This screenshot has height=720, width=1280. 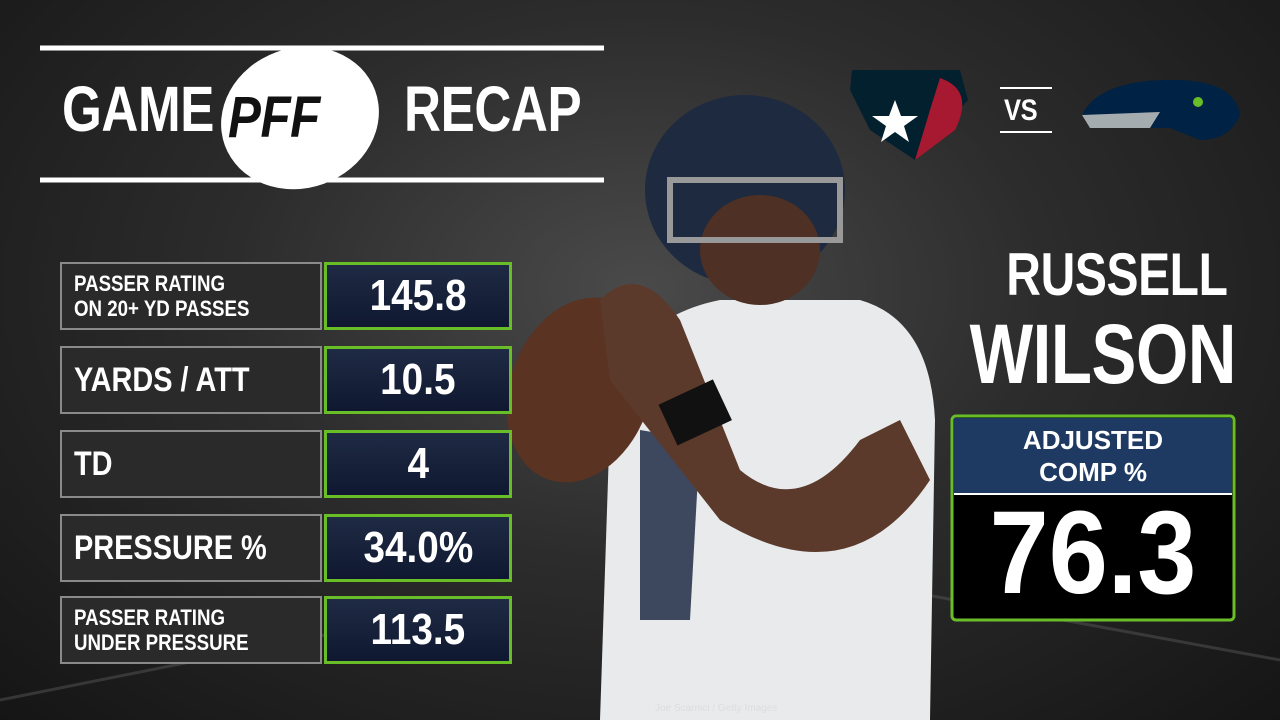 I want to click on stat-label: PASSER RATING ON 20+ YD PASSES, so click(x=191, y=296).